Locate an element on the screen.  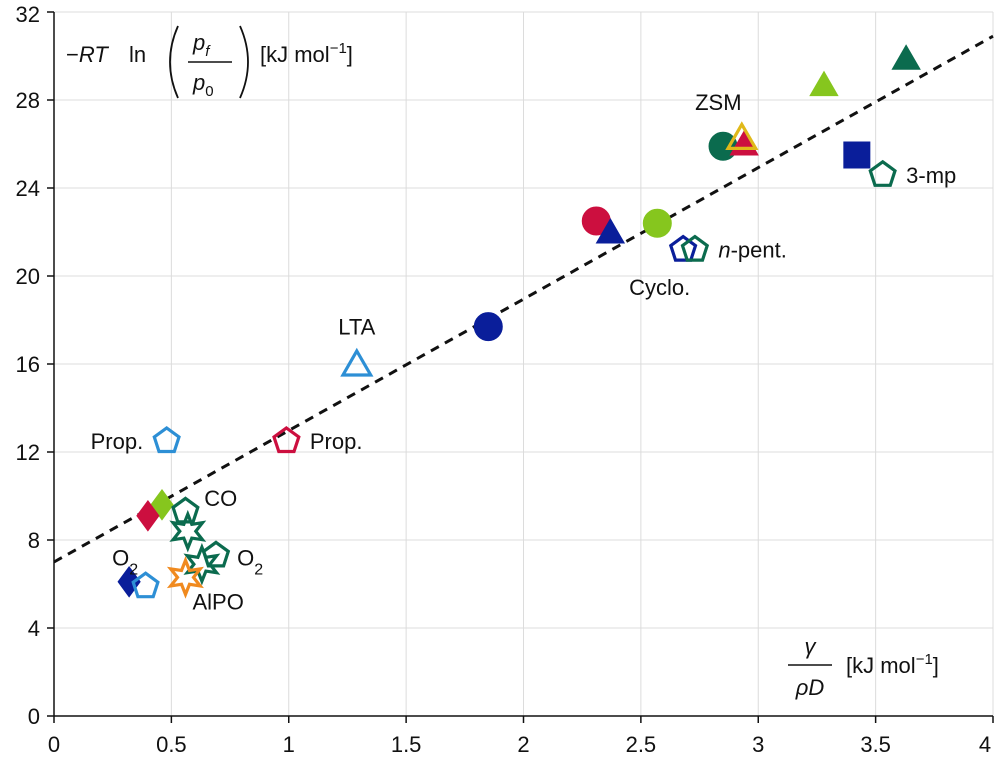
y-tick-label: 24 is located at coordinates (28, 188).